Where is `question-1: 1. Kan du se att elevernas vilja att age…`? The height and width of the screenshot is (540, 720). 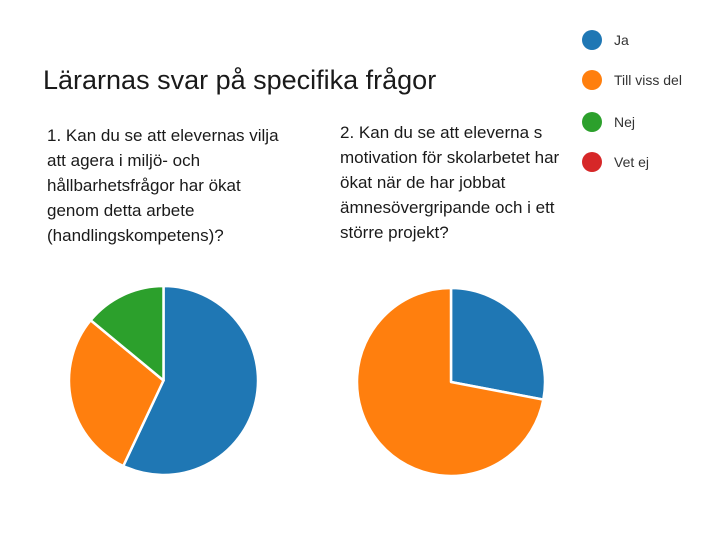 question-1: 1. Kan du se att elevernas vilja att age… is located at coordinates (163, 185).